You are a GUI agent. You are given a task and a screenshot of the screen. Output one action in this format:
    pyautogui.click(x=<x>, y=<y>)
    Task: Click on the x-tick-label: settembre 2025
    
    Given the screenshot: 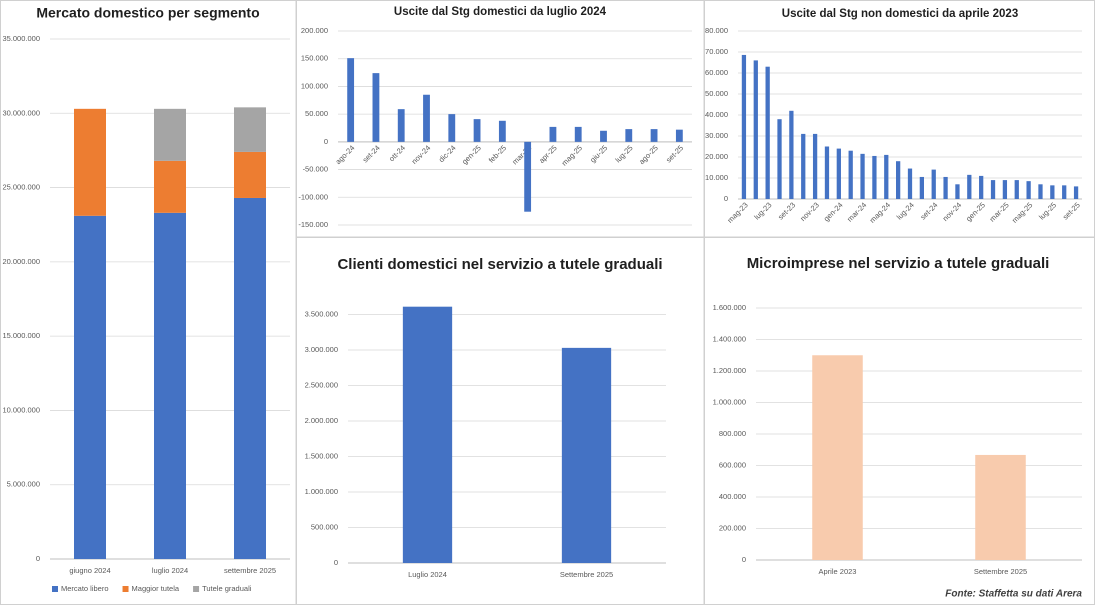 What is the action you would take?
    pyautogui.click(x=250, y=570)
    